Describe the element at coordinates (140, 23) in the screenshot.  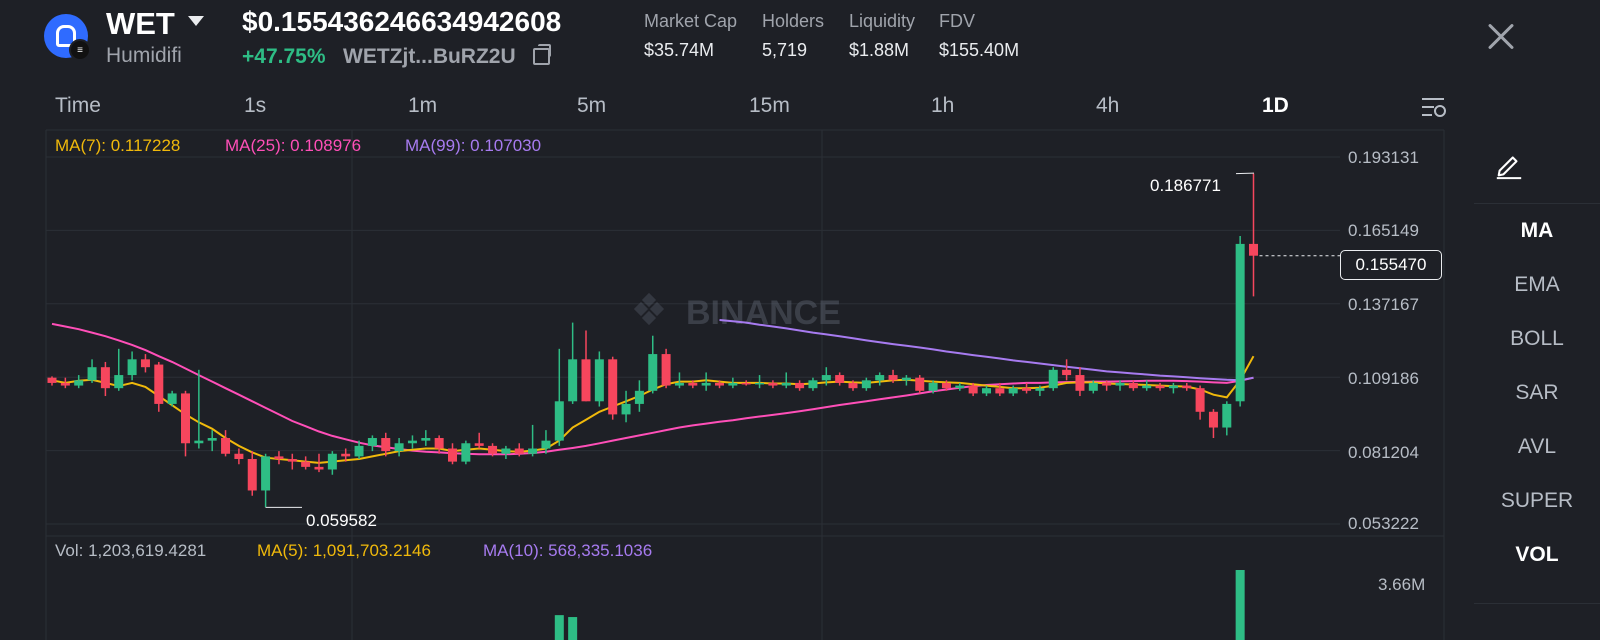
I see `token-symbol: WET` at that location.